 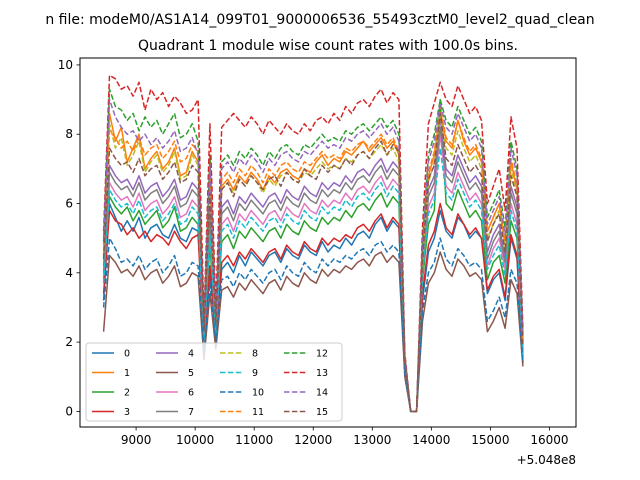 What do you see at coordinates (127, 412) in the screenshot?
I see `legend-label-3: 3` at bounding box center [127, 412].